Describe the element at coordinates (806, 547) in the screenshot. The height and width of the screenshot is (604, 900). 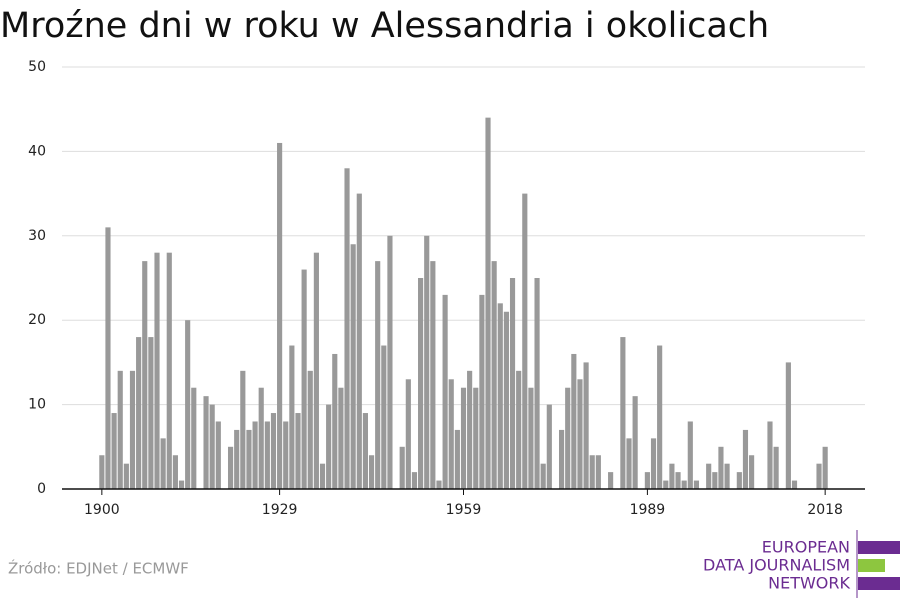
I see `logo-text: EUROPEAN` at that location.